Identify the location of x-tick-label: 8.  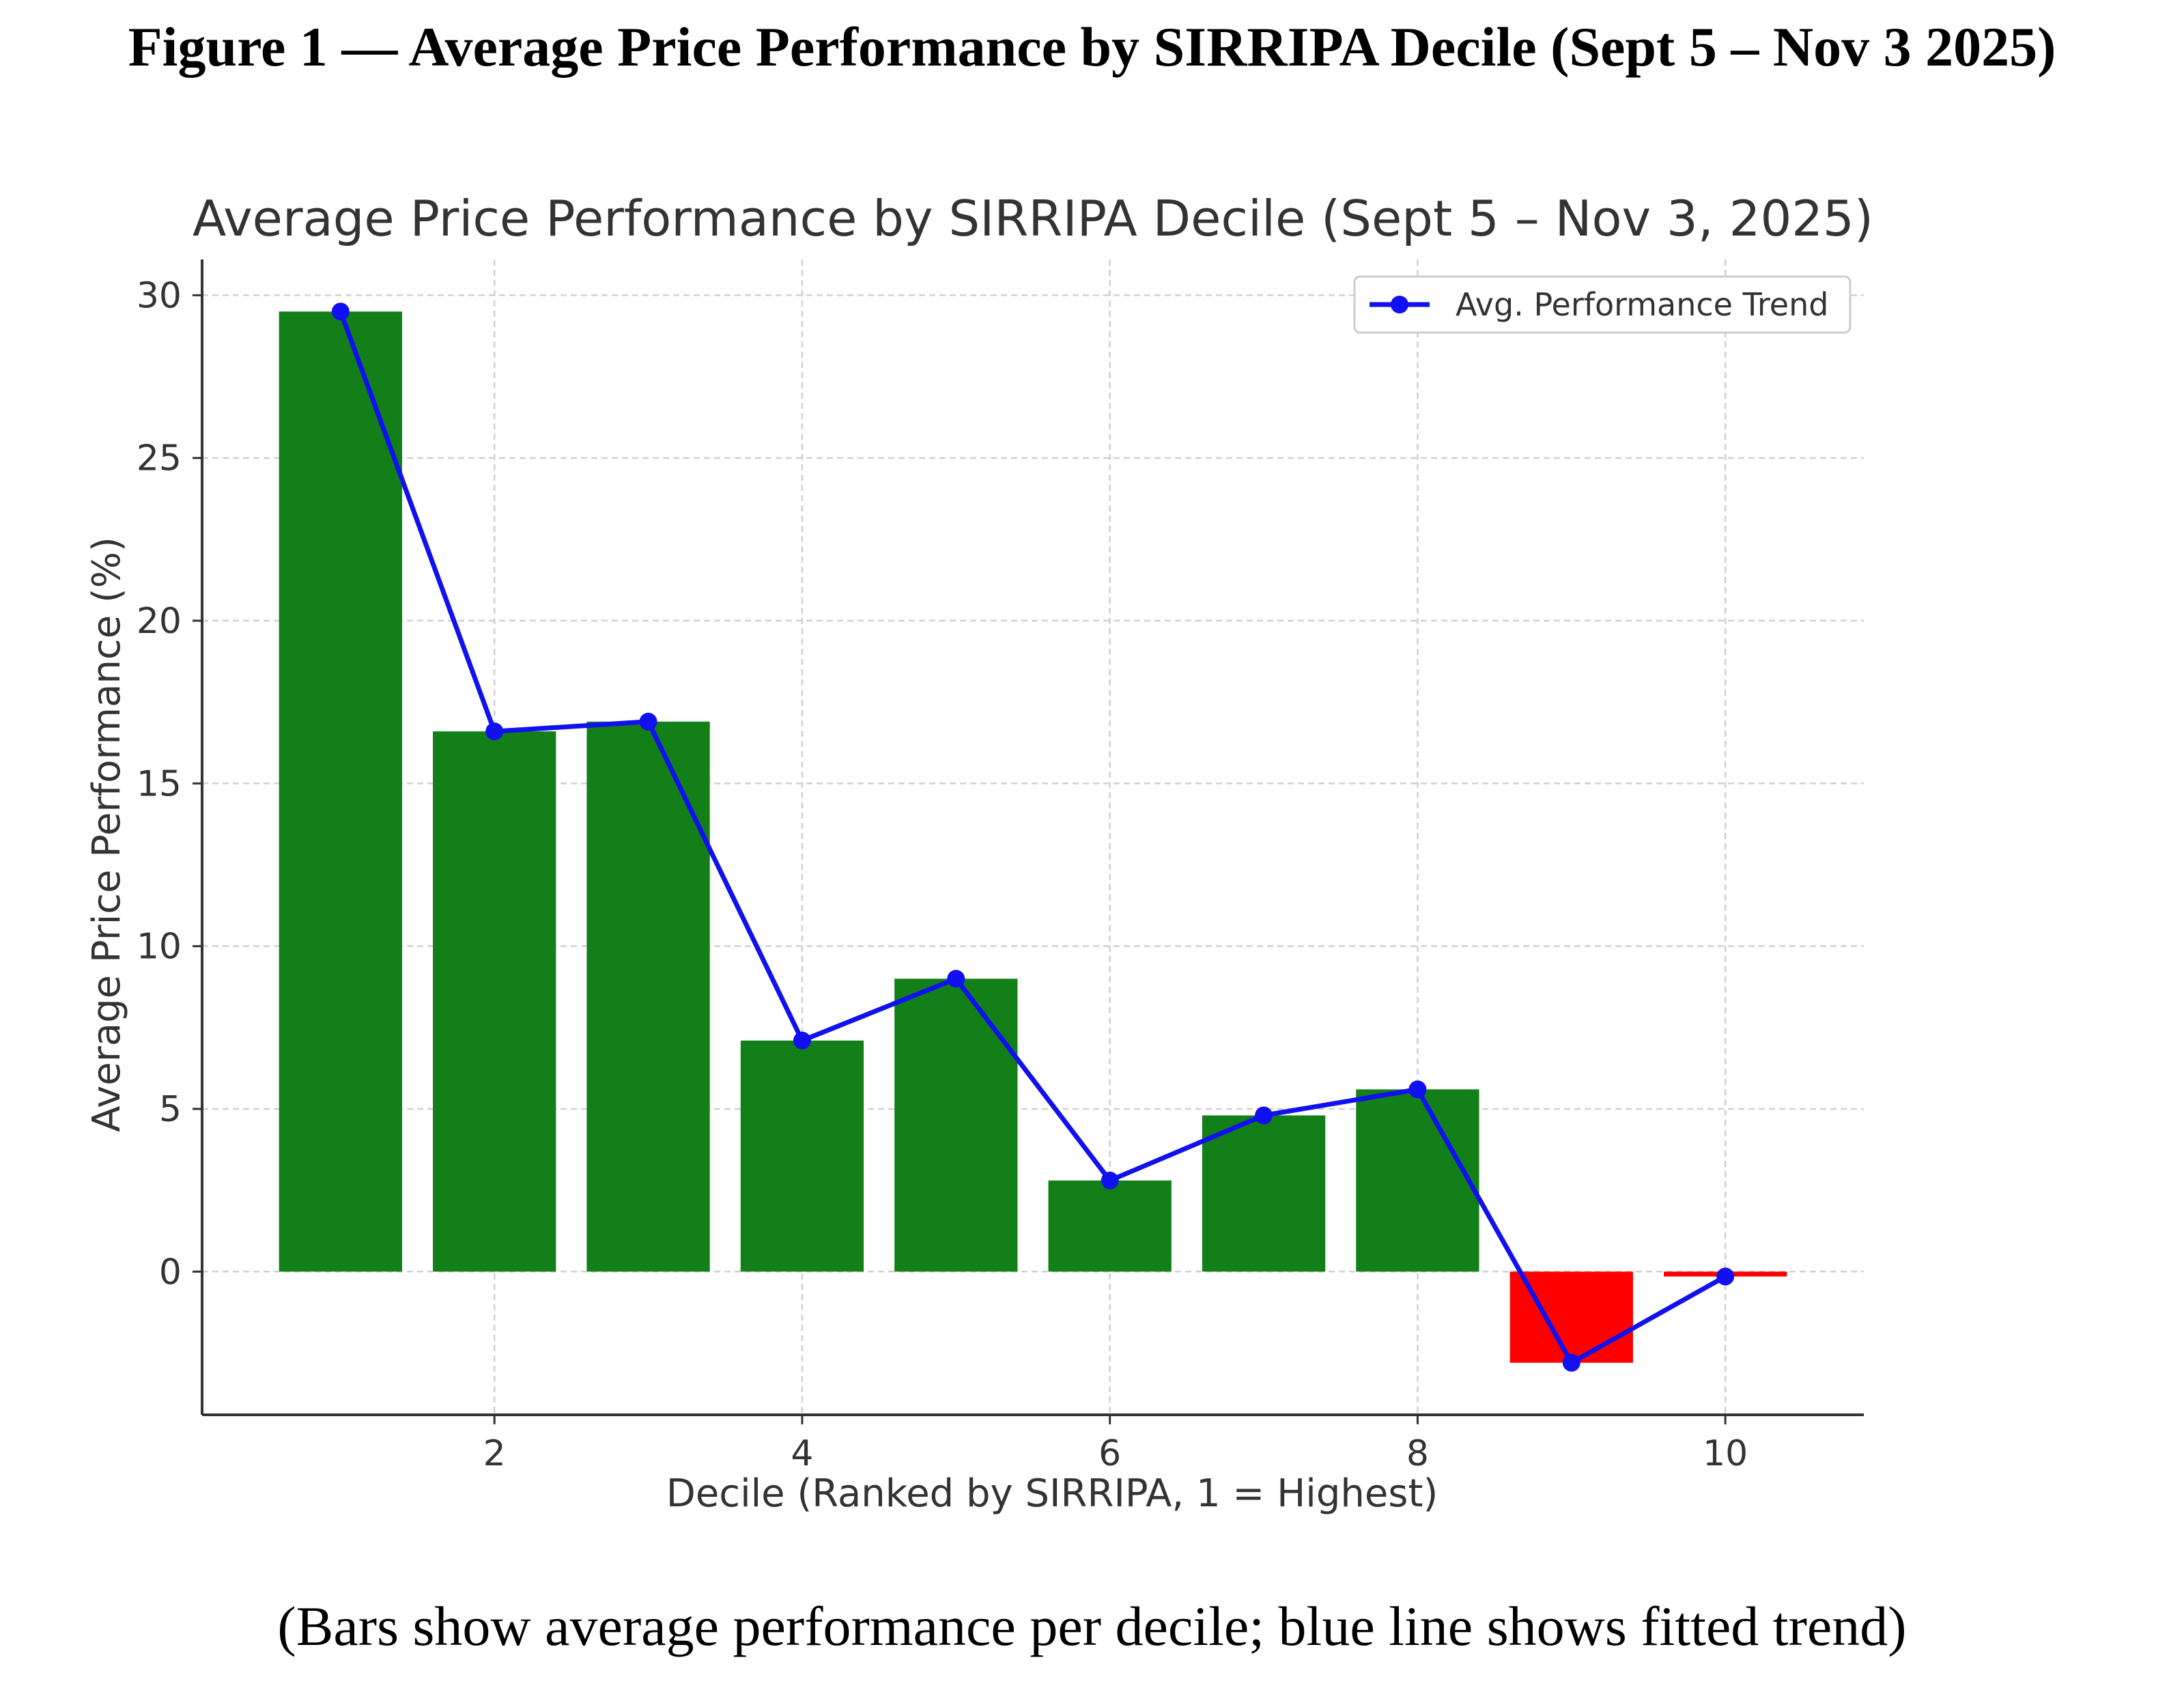
(1417, 1453).